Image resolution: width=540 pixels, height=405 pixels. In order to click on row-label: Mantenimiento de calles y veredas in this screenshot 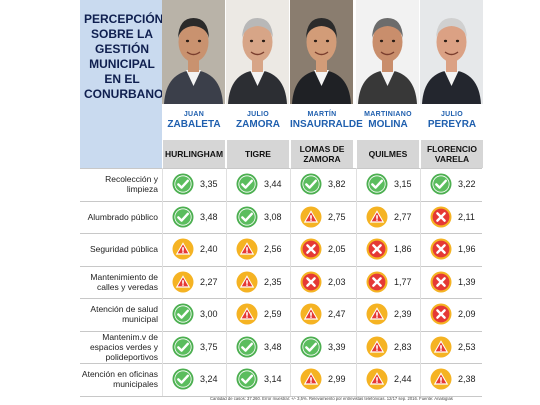, I will do `click(124, 281)`.